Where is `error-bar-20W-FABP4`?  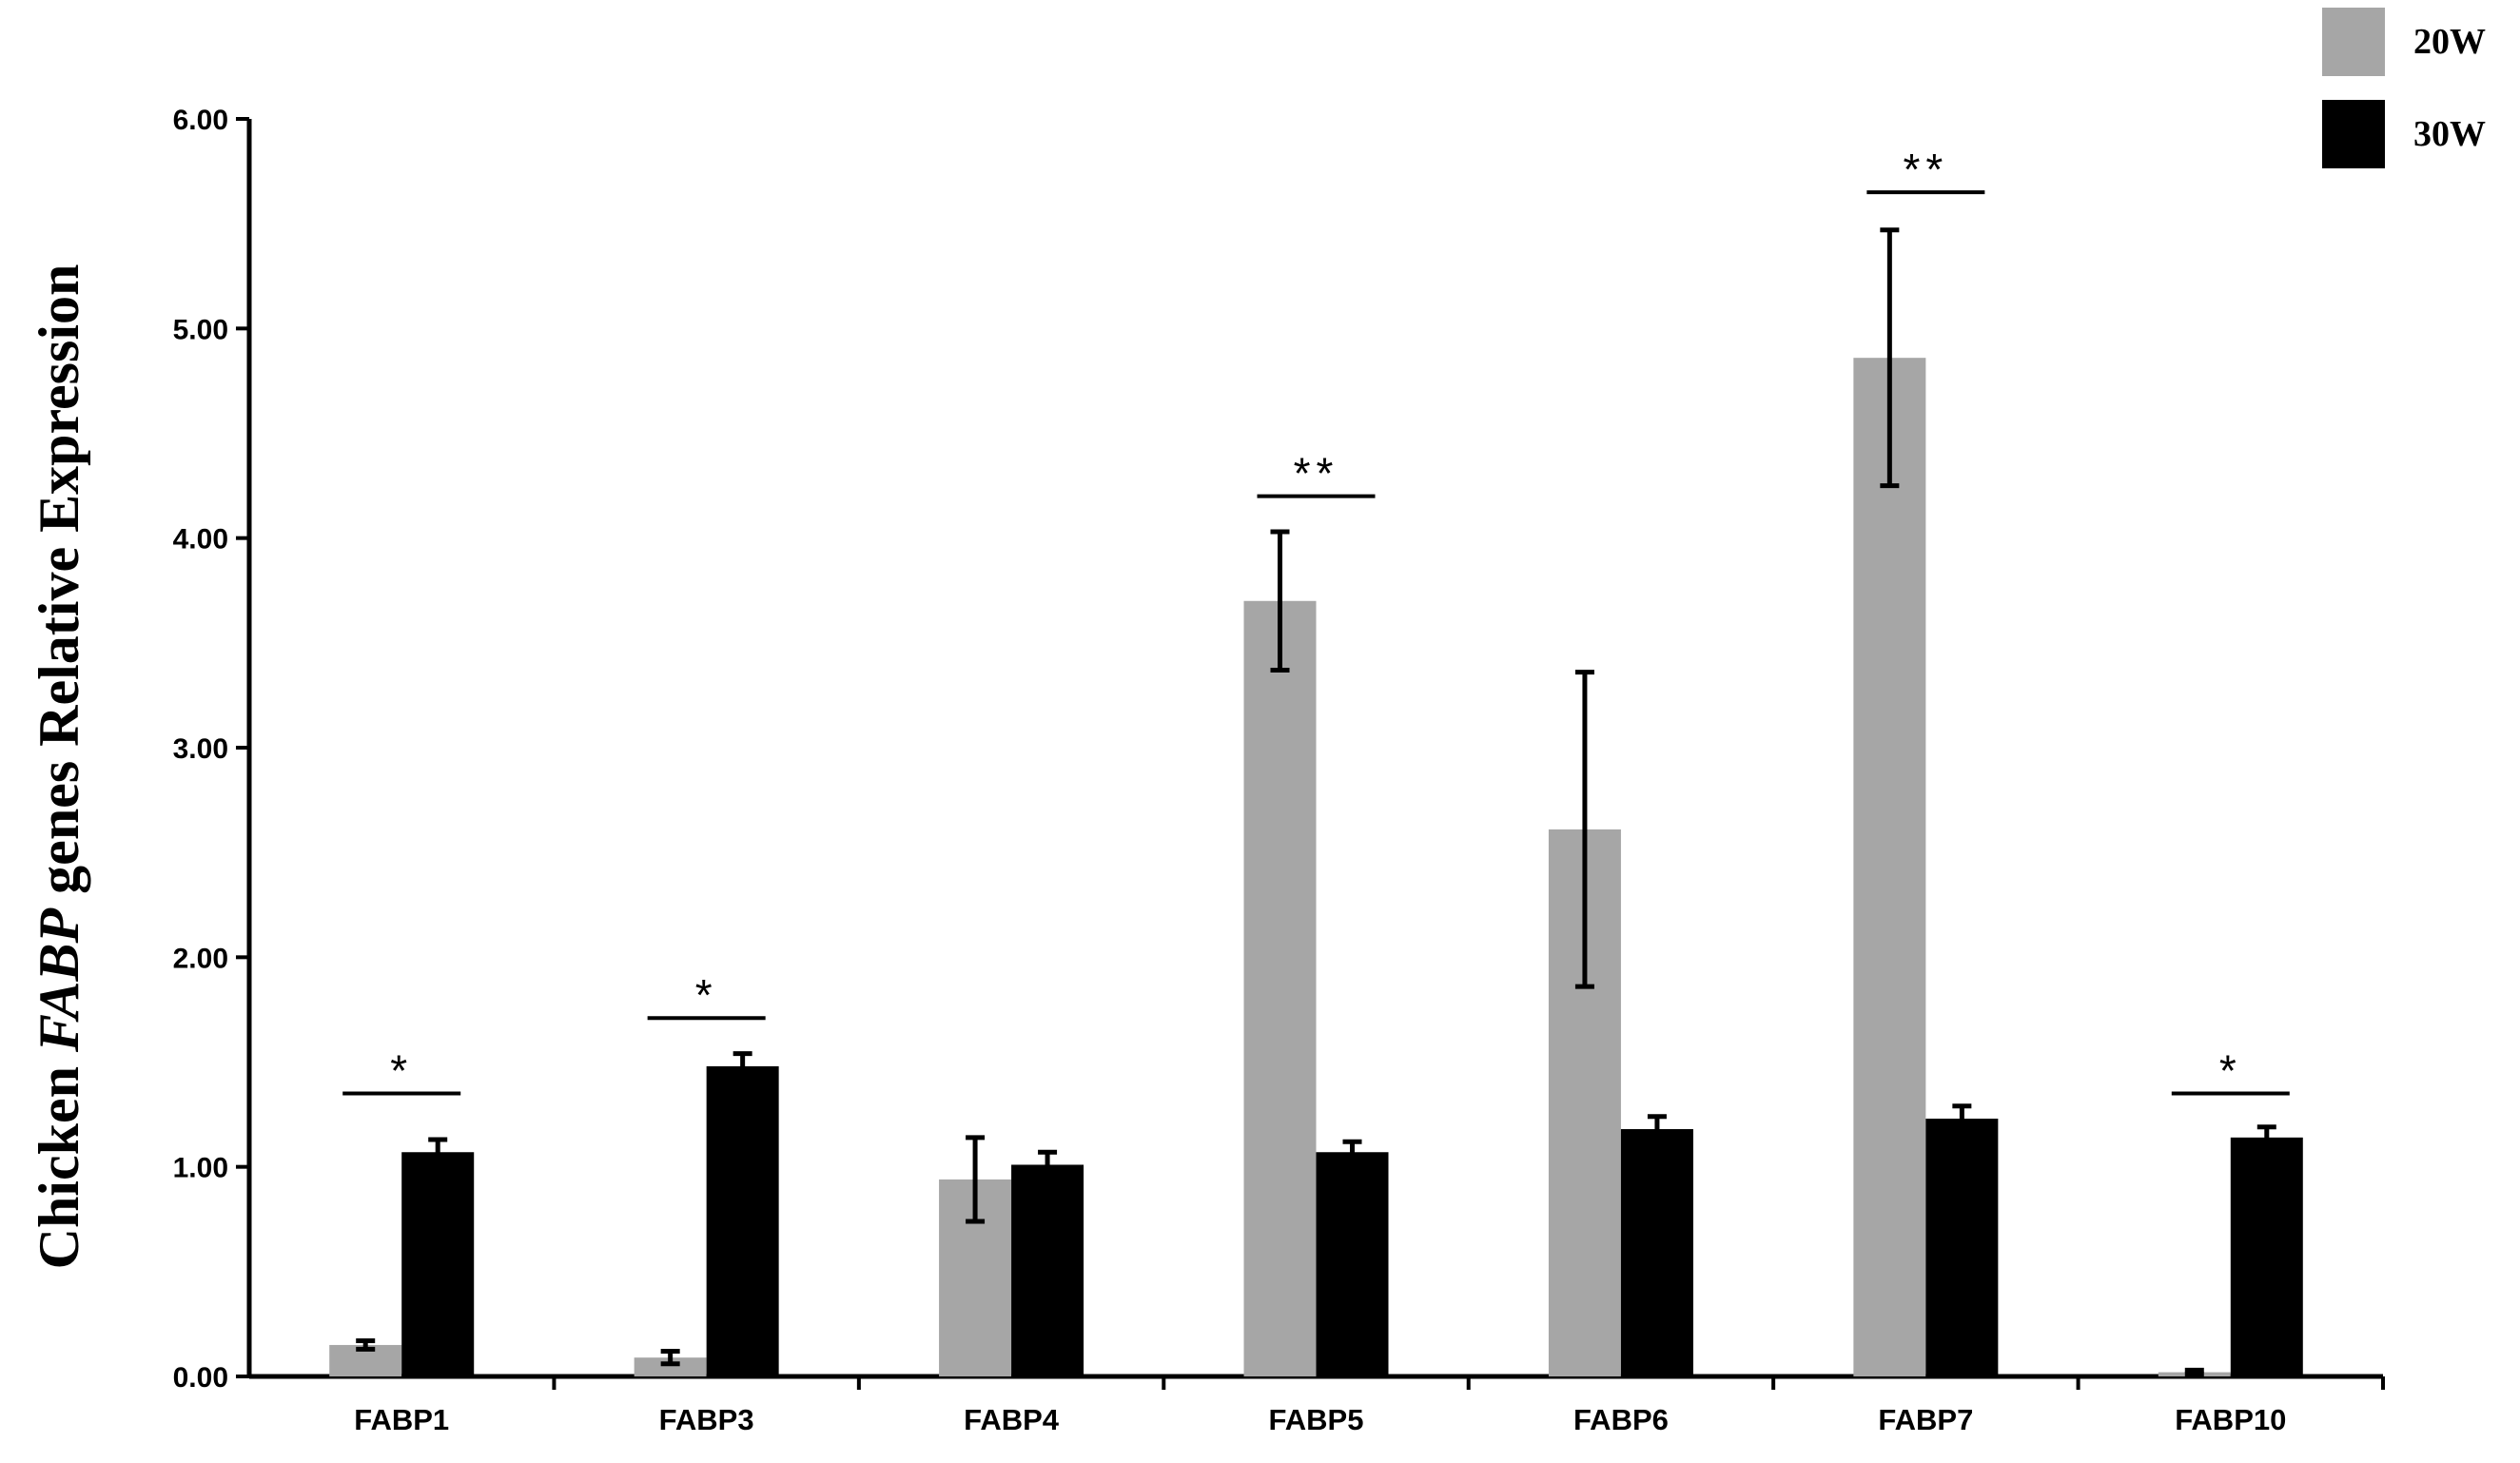 error-bar-20W-FABP4 is located at coordinates (976, 1180).